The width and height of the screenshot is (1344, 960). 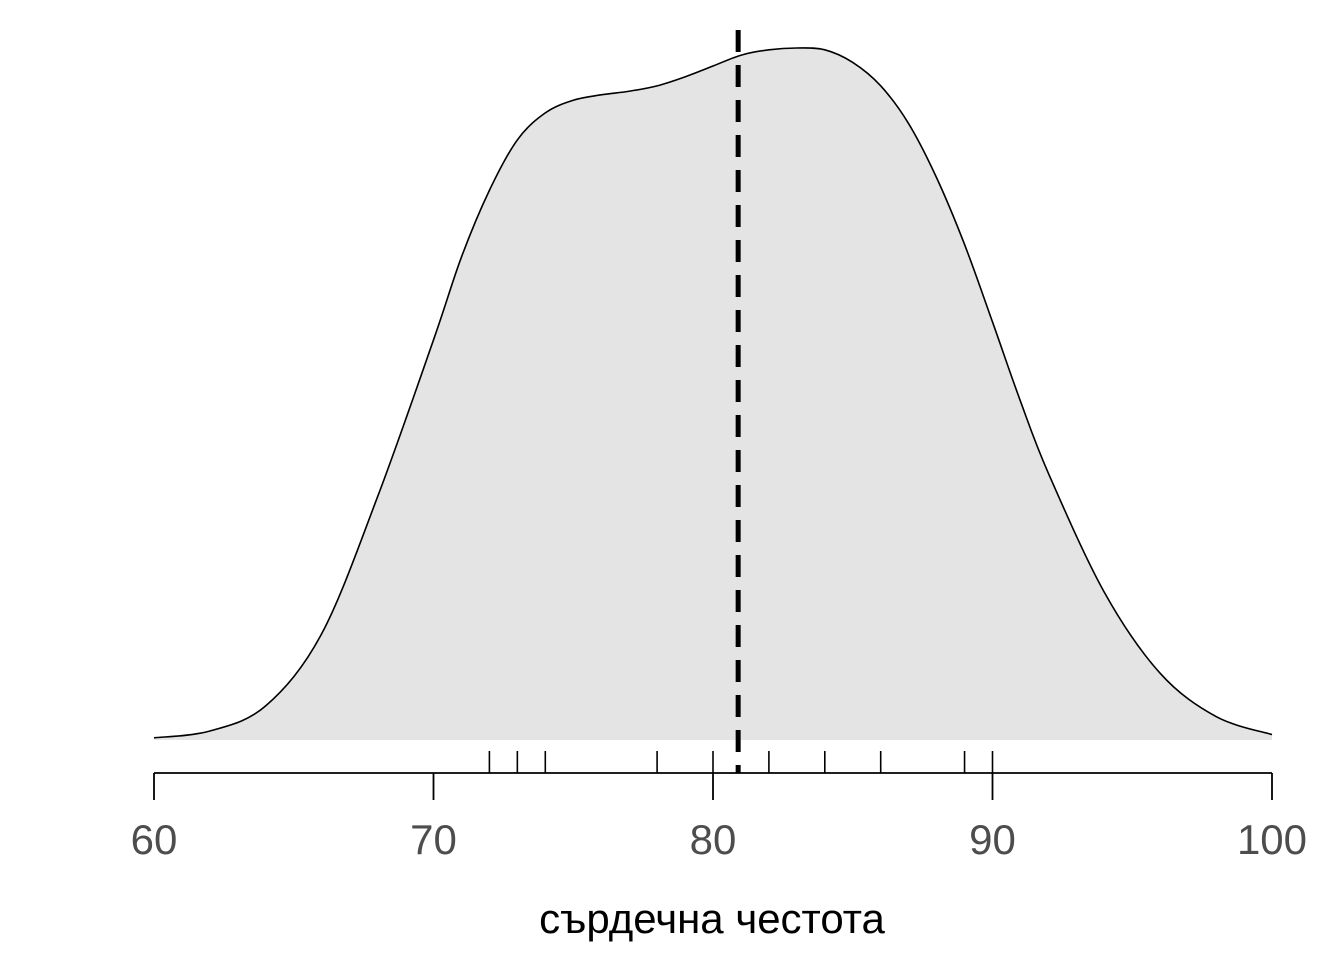 I want to click on x-tick-label: 90, so click(x=992, y=839).